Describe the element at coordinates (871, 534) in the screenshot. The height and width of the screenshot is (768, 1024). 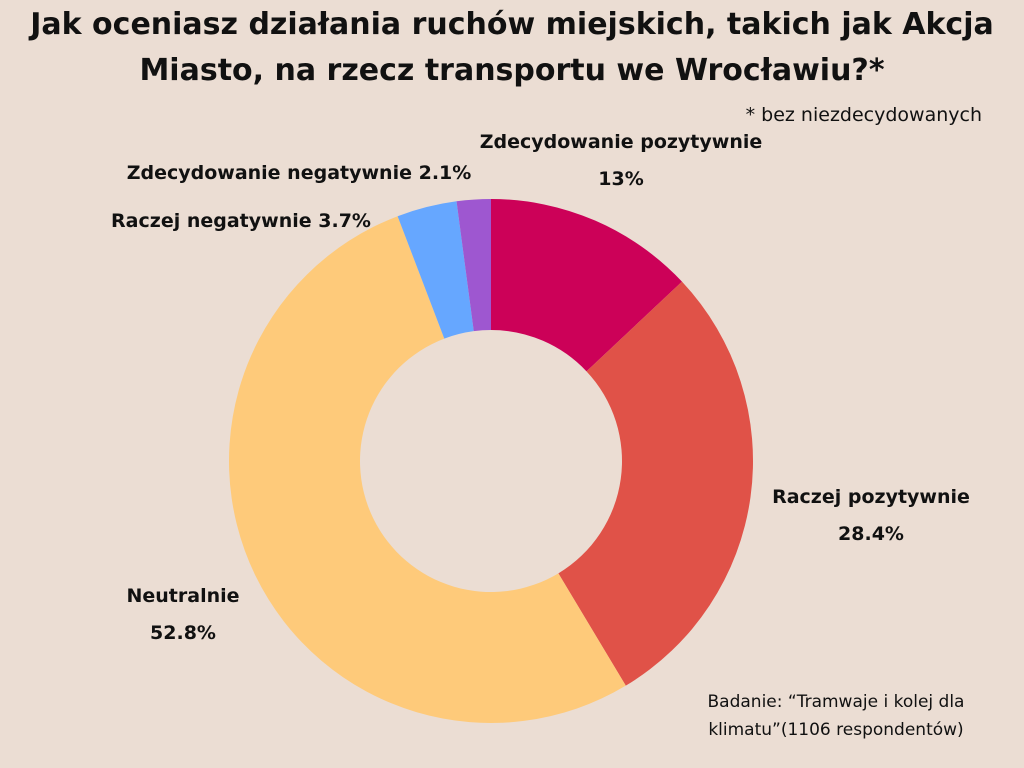
I see `slice-label-value: 28.4%` at that location.